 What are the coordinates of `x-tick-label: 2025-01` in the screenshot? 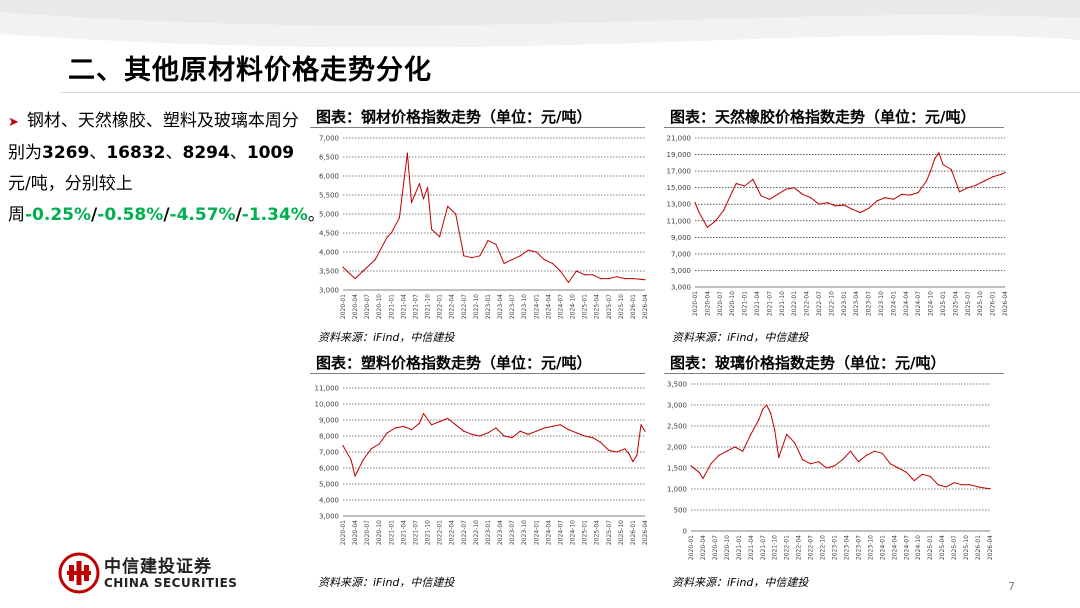 It's located at (930, 547).